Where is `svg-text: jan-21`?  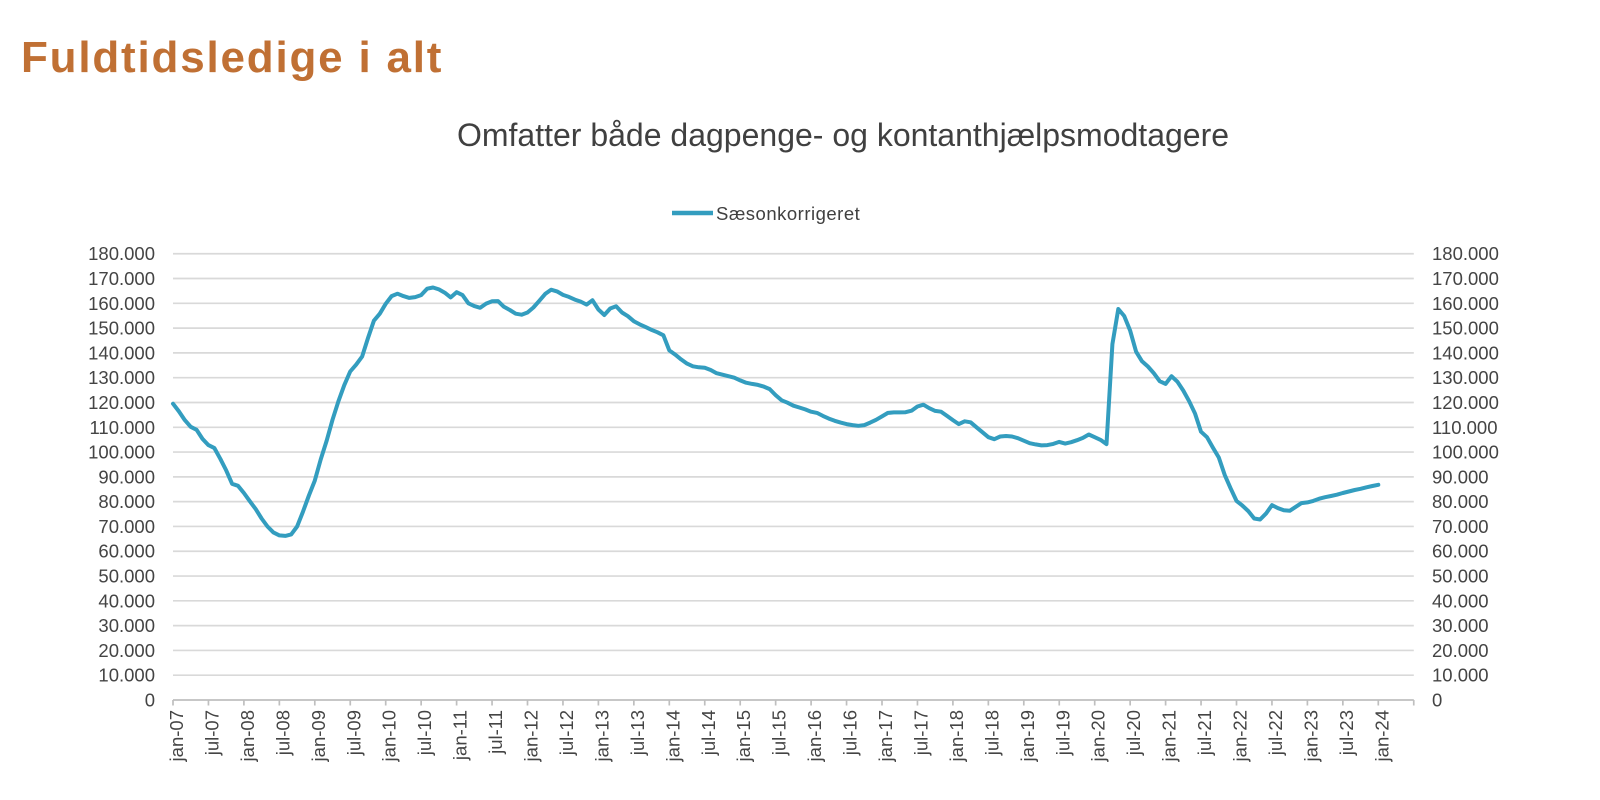
svg-text: jan-21 is located at coordinates (1169, 736).